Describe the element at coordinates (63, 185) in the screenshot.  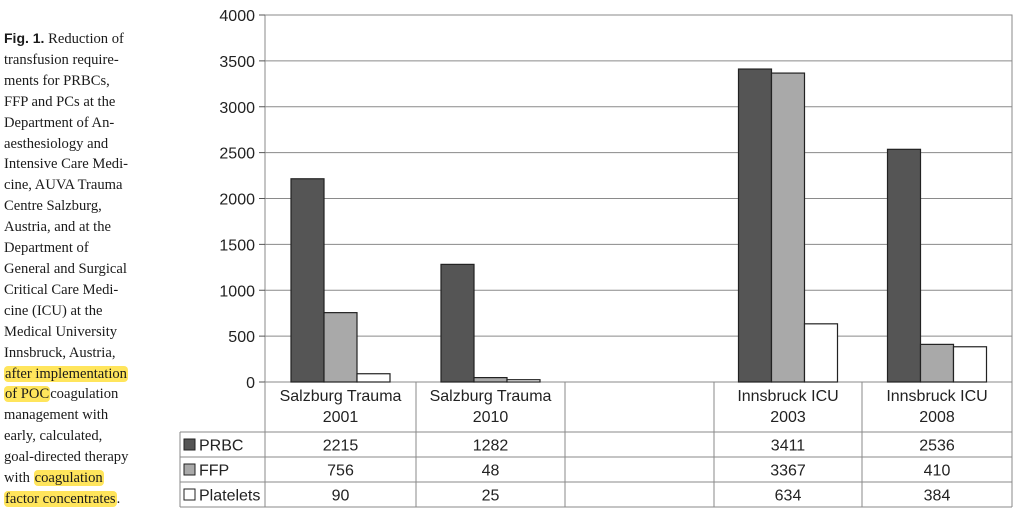
I see `caption-line: cine, AUVA Trauma` at that location.